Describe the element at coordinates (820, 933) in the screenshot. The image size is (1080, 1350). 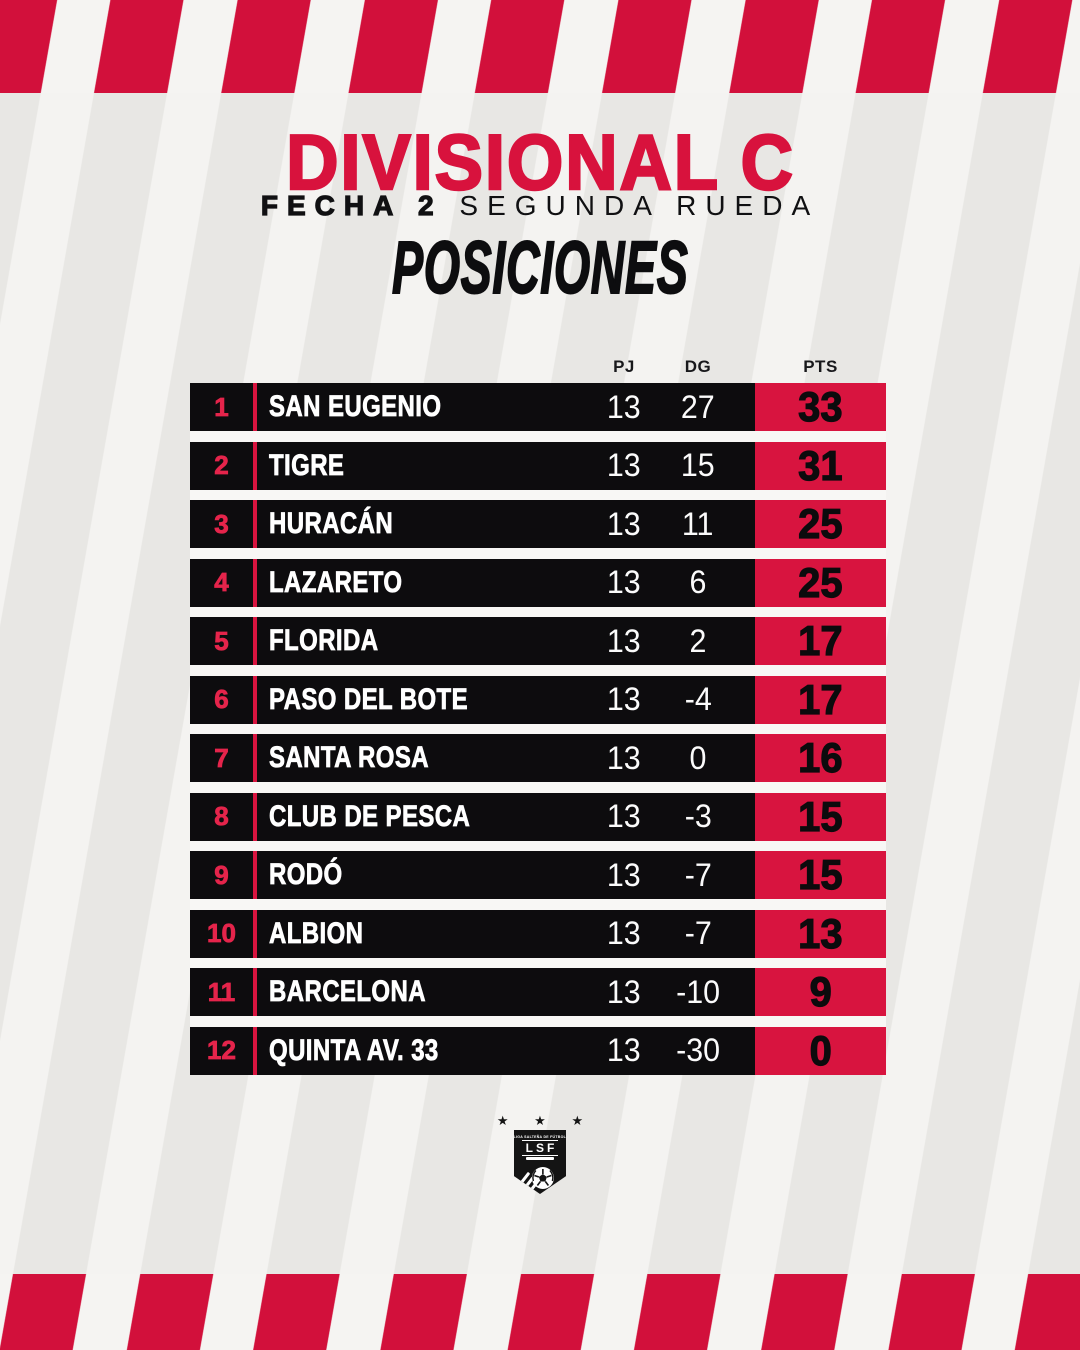
I see `pts-cell: 13` at that location.